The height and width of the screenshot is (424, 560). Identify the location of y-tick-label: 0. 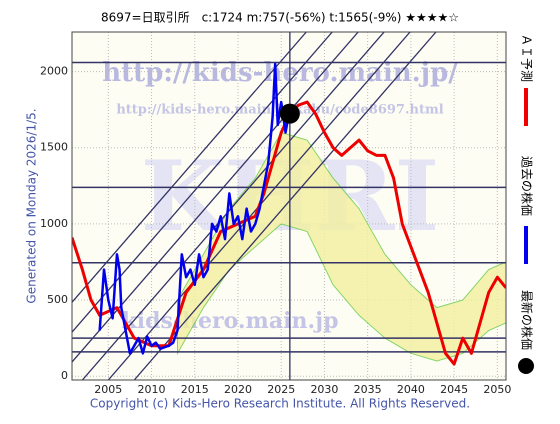
(64, 375).